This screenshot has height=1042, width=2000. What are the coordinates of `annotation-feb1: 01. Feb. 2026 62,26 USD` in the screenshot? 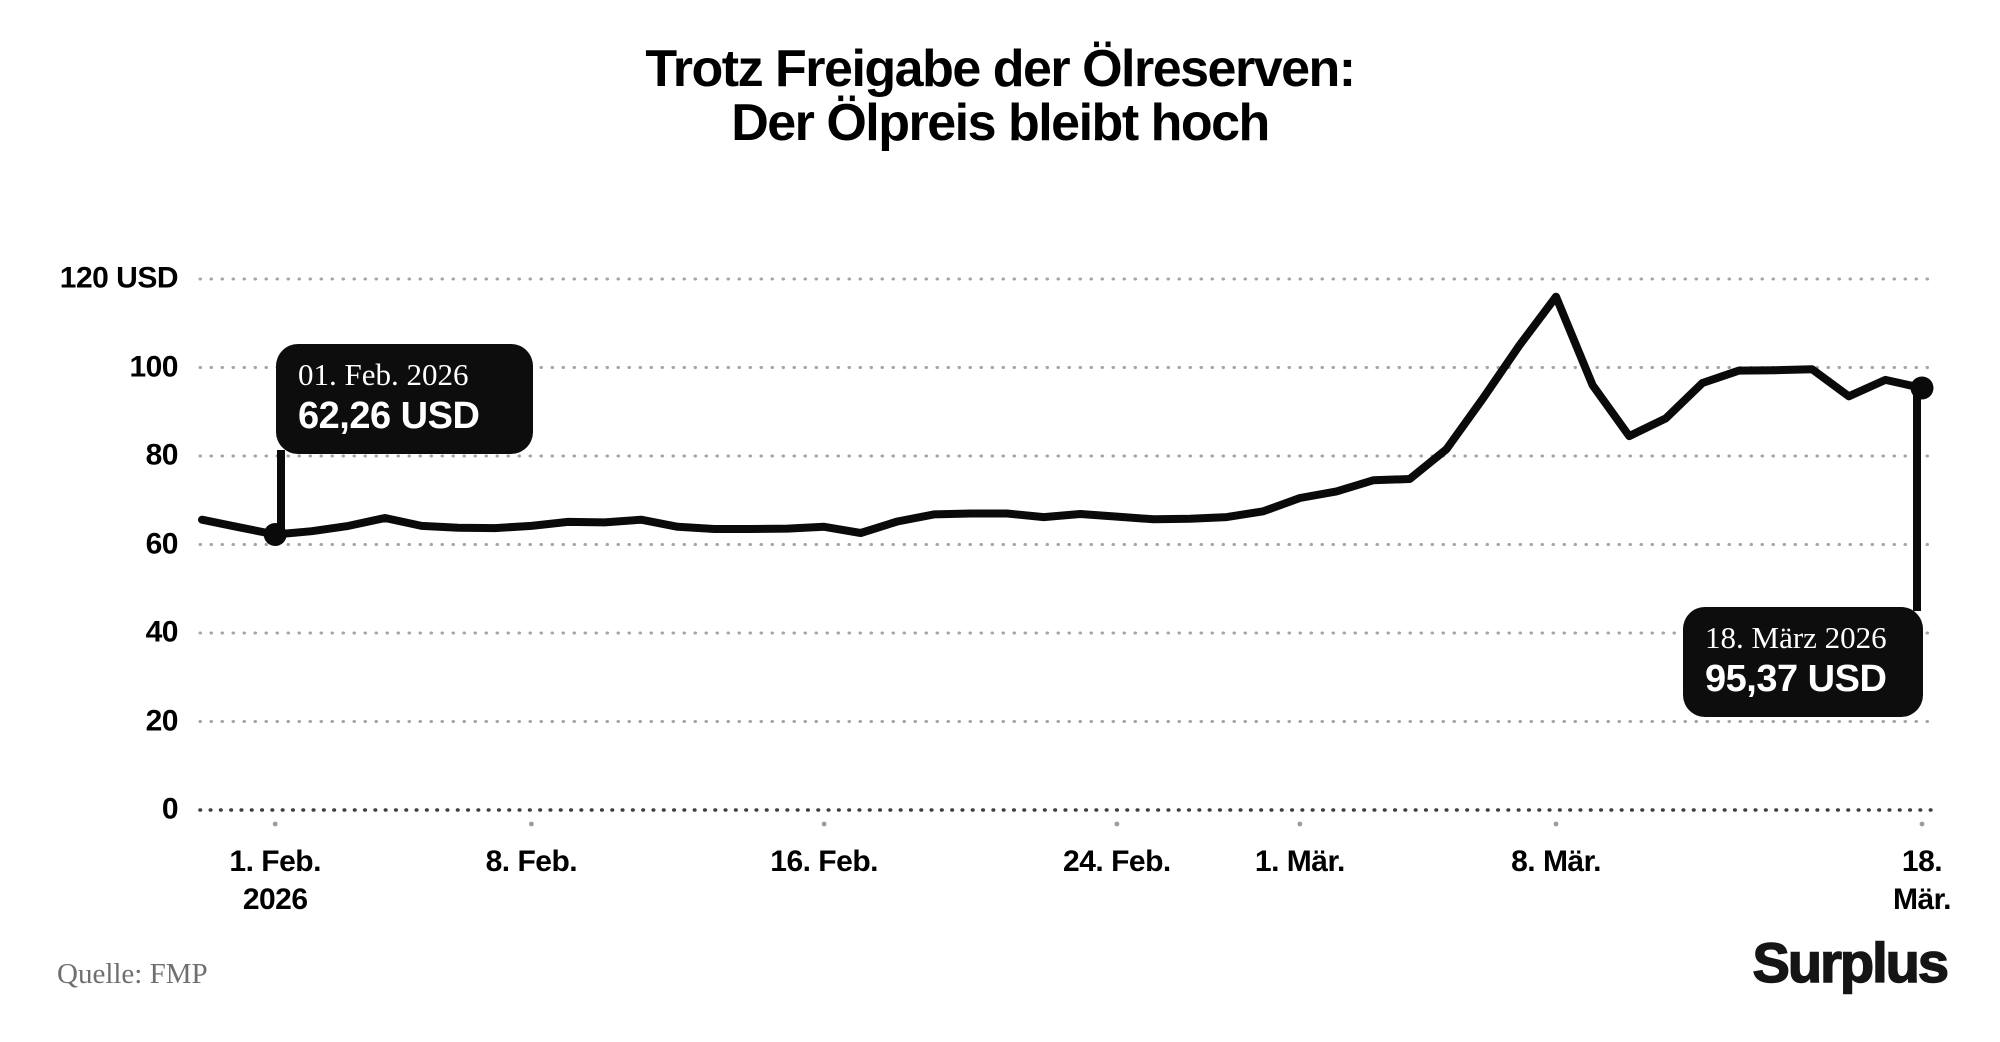 It's located at (404, 399).